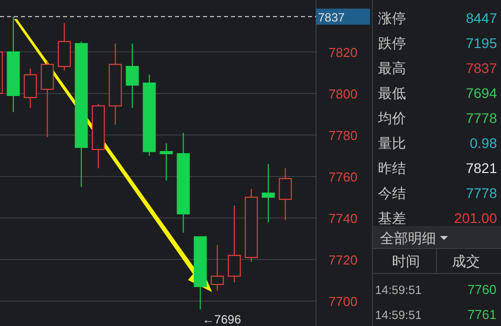  What do you see at coordinates (482, 289) in the screenshot?
I see `text: 7760` at bounding box center [482, 289].